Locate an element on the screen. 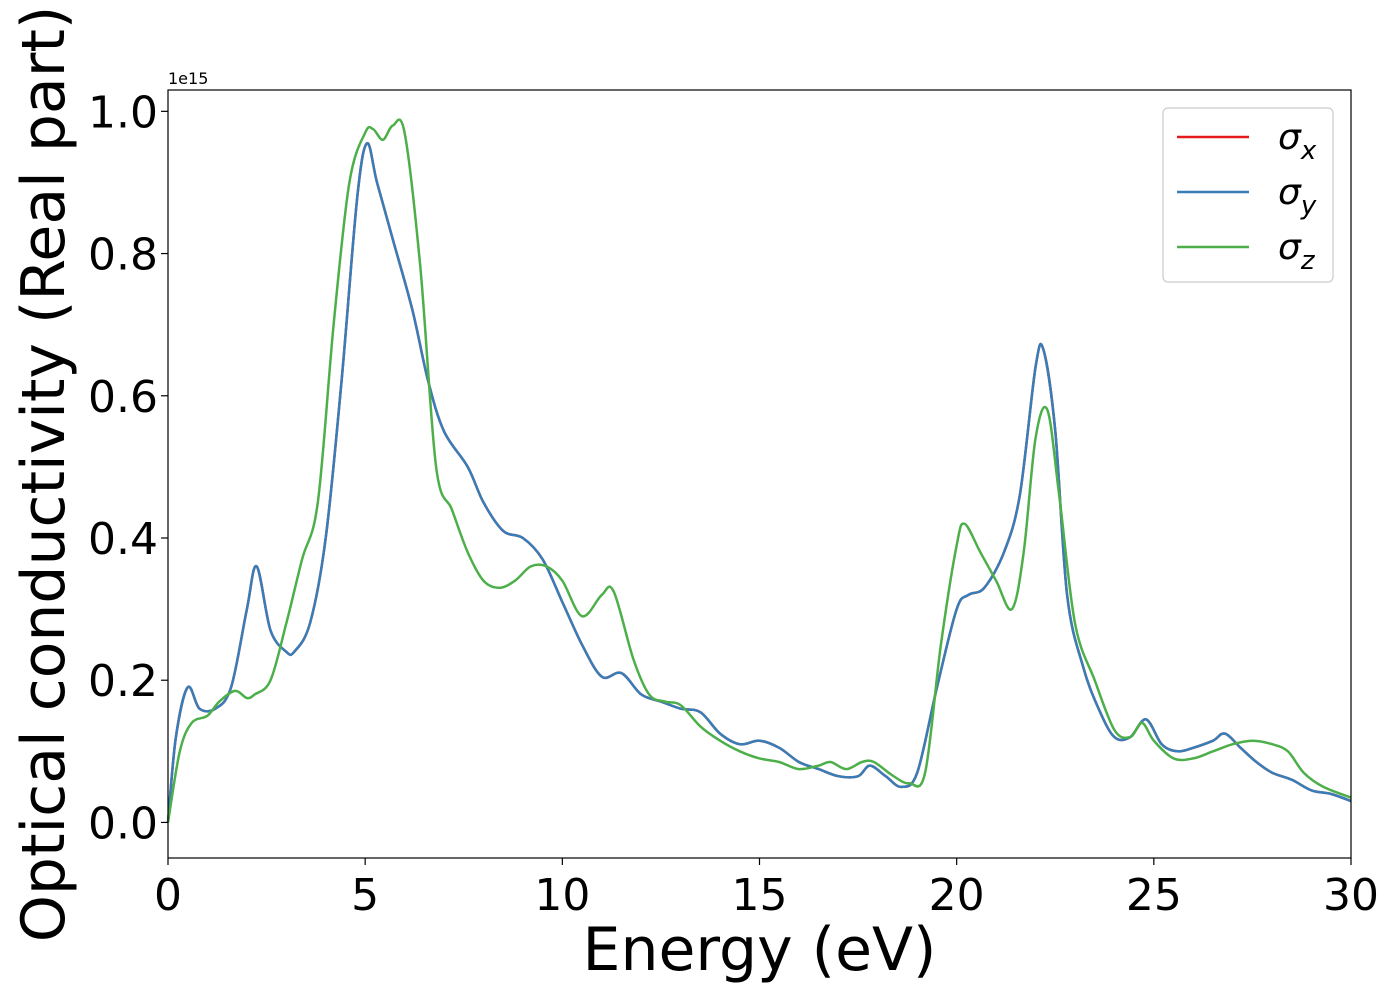  x-tick-label: 30 is located at coordinates (1351, 895).